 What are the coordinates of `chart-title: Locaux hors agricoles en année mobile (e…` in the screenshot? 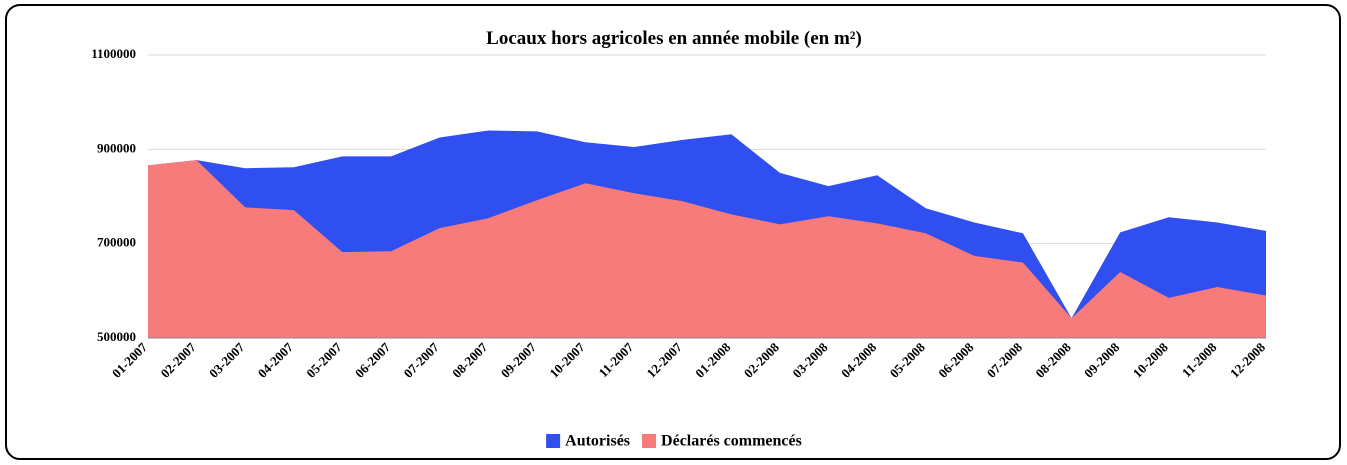 It's located at (674, 38).